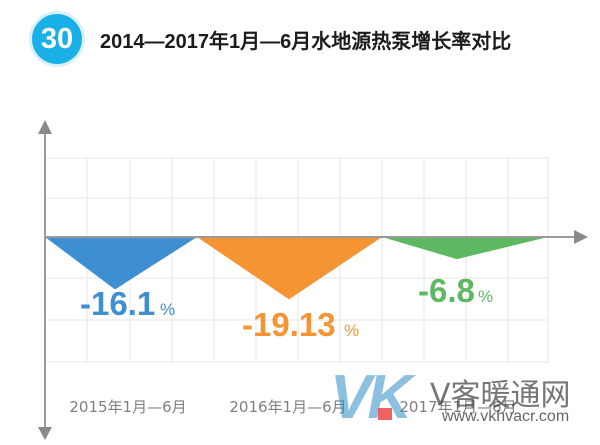  What do you see at coordinates (117, 303) in the screenshot?
I see `data-label-1: -16.1` at bounding box center [117, 303].